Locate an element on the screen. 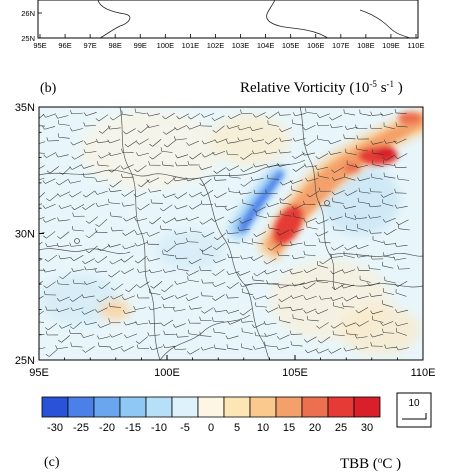  colorbar-label: 0 is located at coordinates (211, 428).